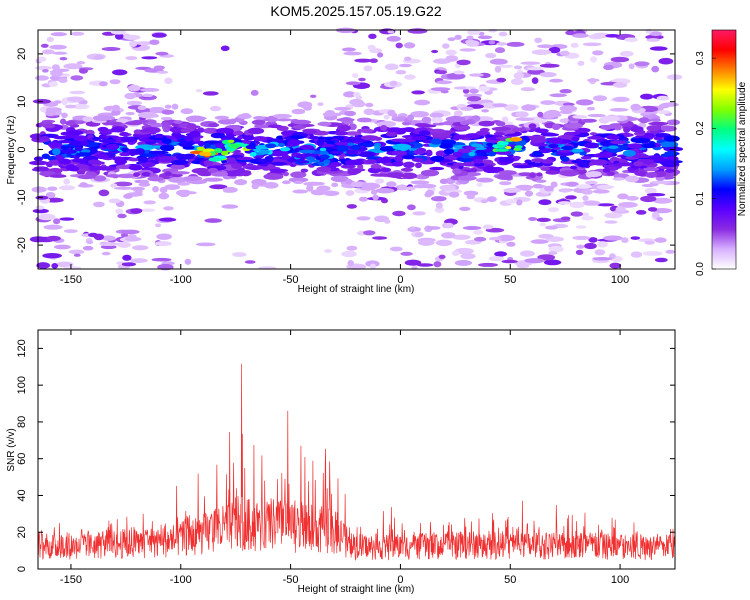 This screenshot has height=600, width=750. I want to click on snr-x-label: Height of straight line (km), so click(356, 589).